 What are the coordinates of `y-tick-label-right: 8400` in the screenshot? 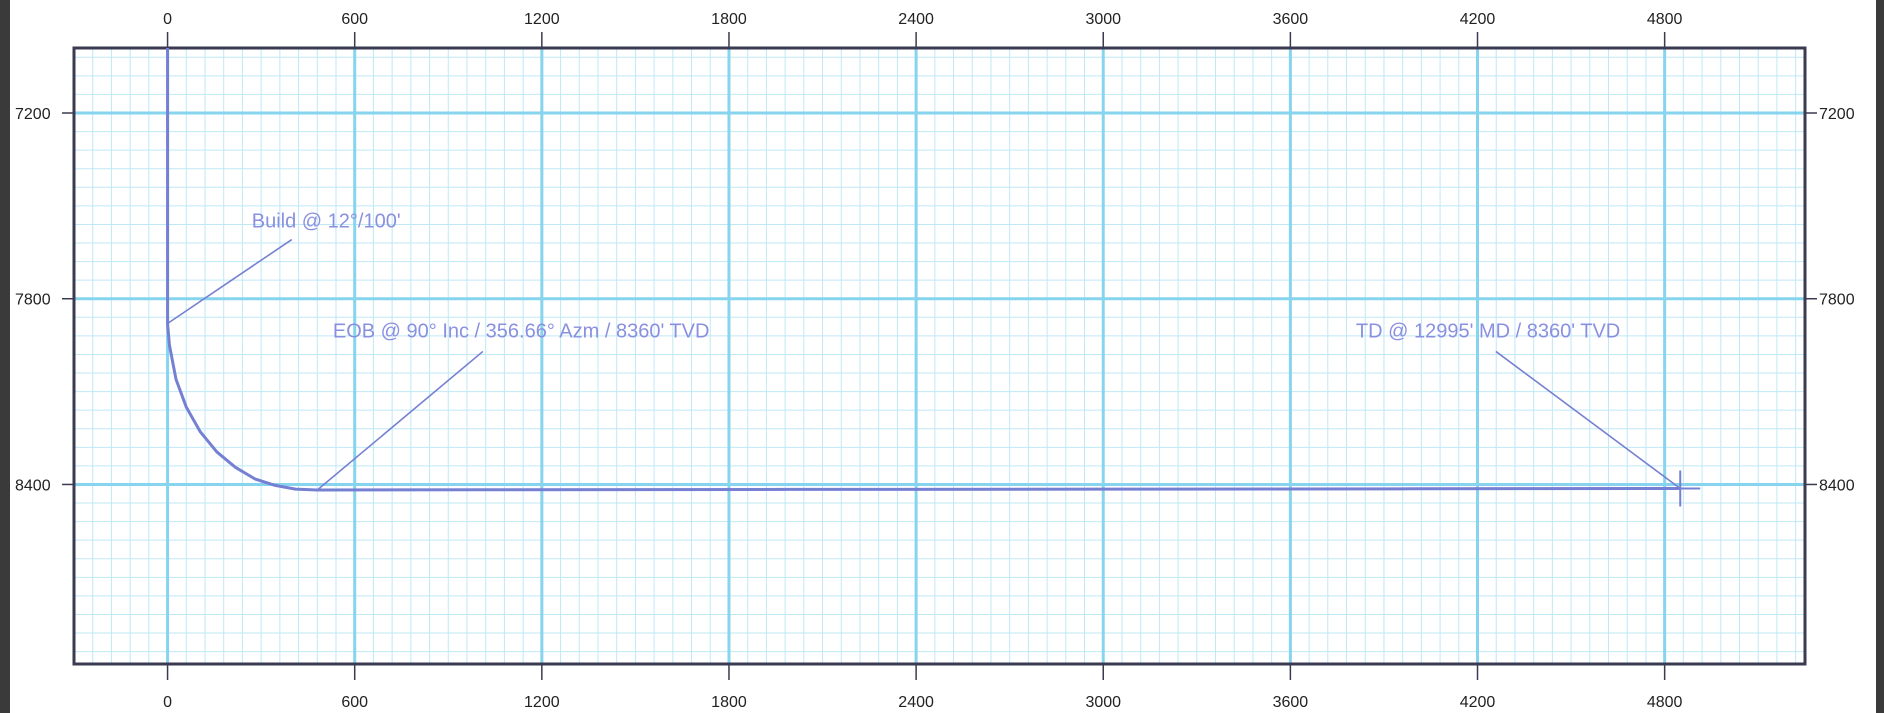 It's located at (1837, 485).